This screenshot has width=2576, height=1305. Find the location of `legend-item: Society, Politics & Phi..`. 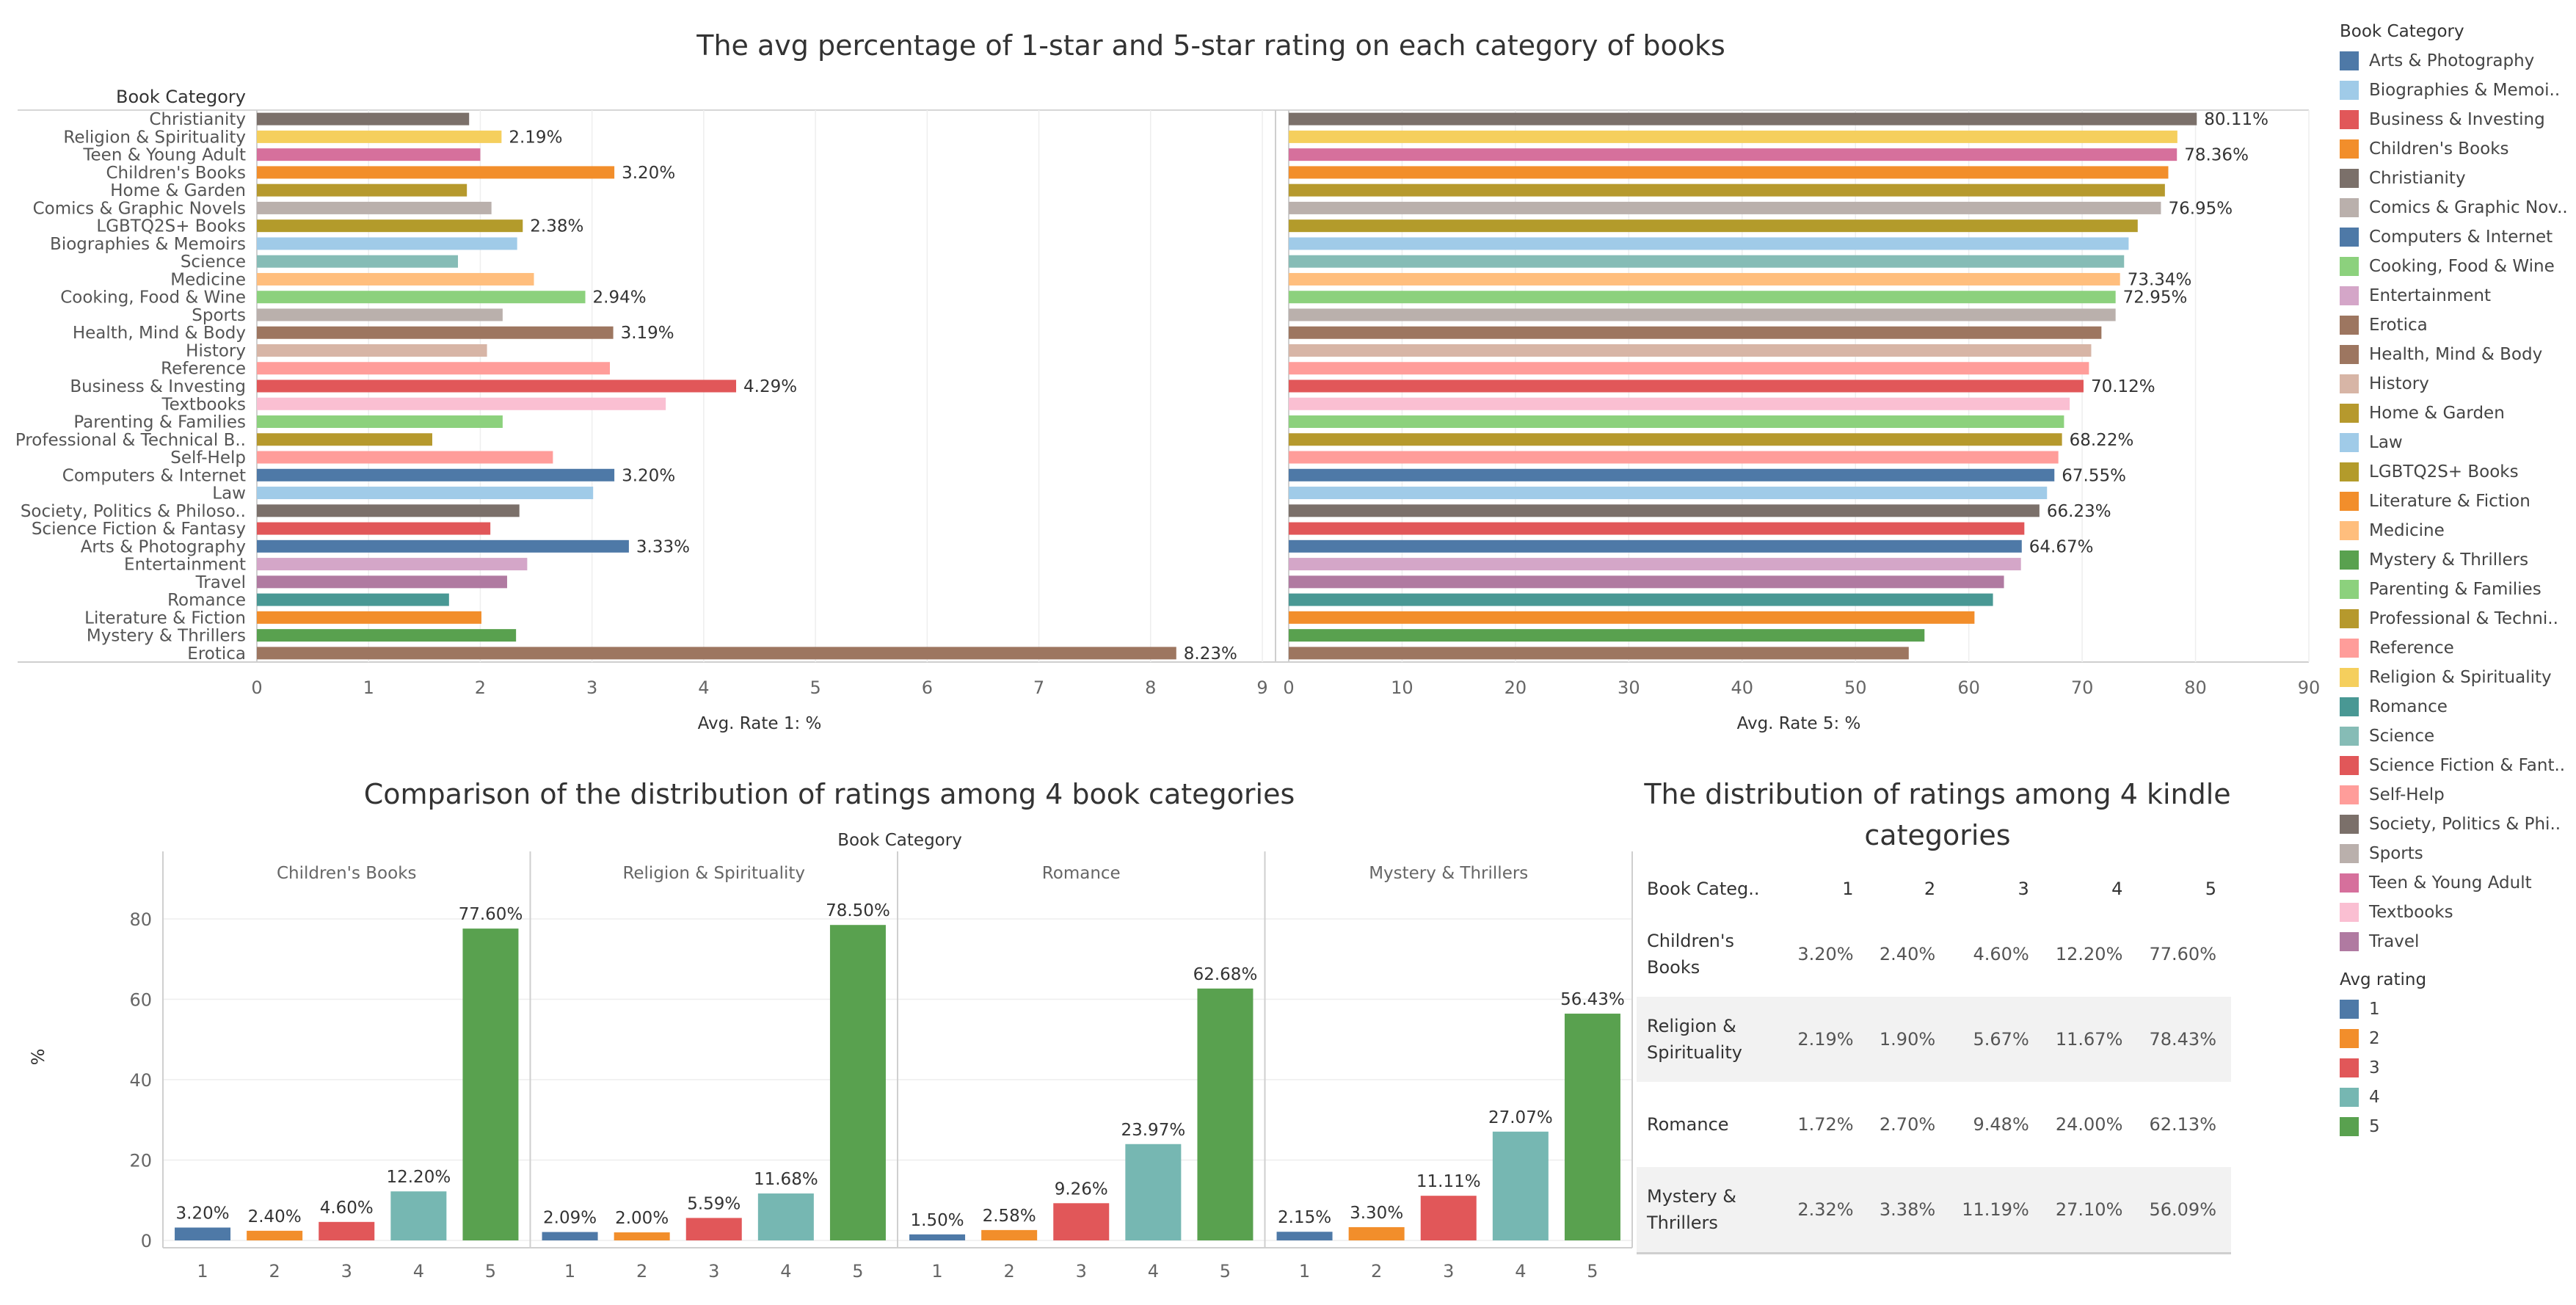

legend-item: Society, Politics & Phi.. is located at coordinates (2450, 824).